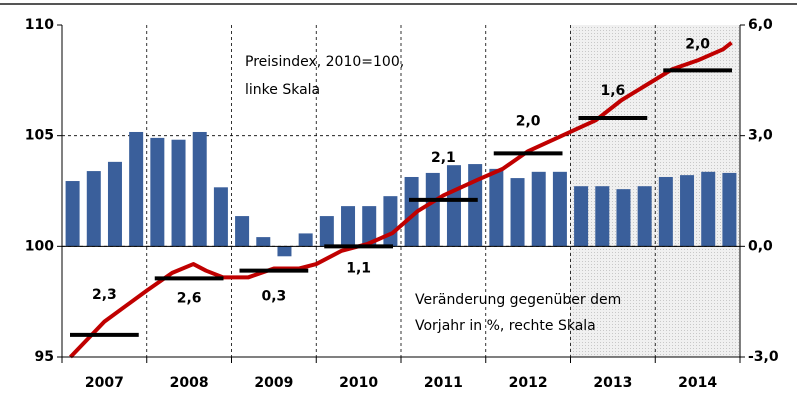  What do you see at coordinates (518, 300) in the screenshot?
I see `annotation: Veränderung gegenüber dem` at bounding box center [518, 300].